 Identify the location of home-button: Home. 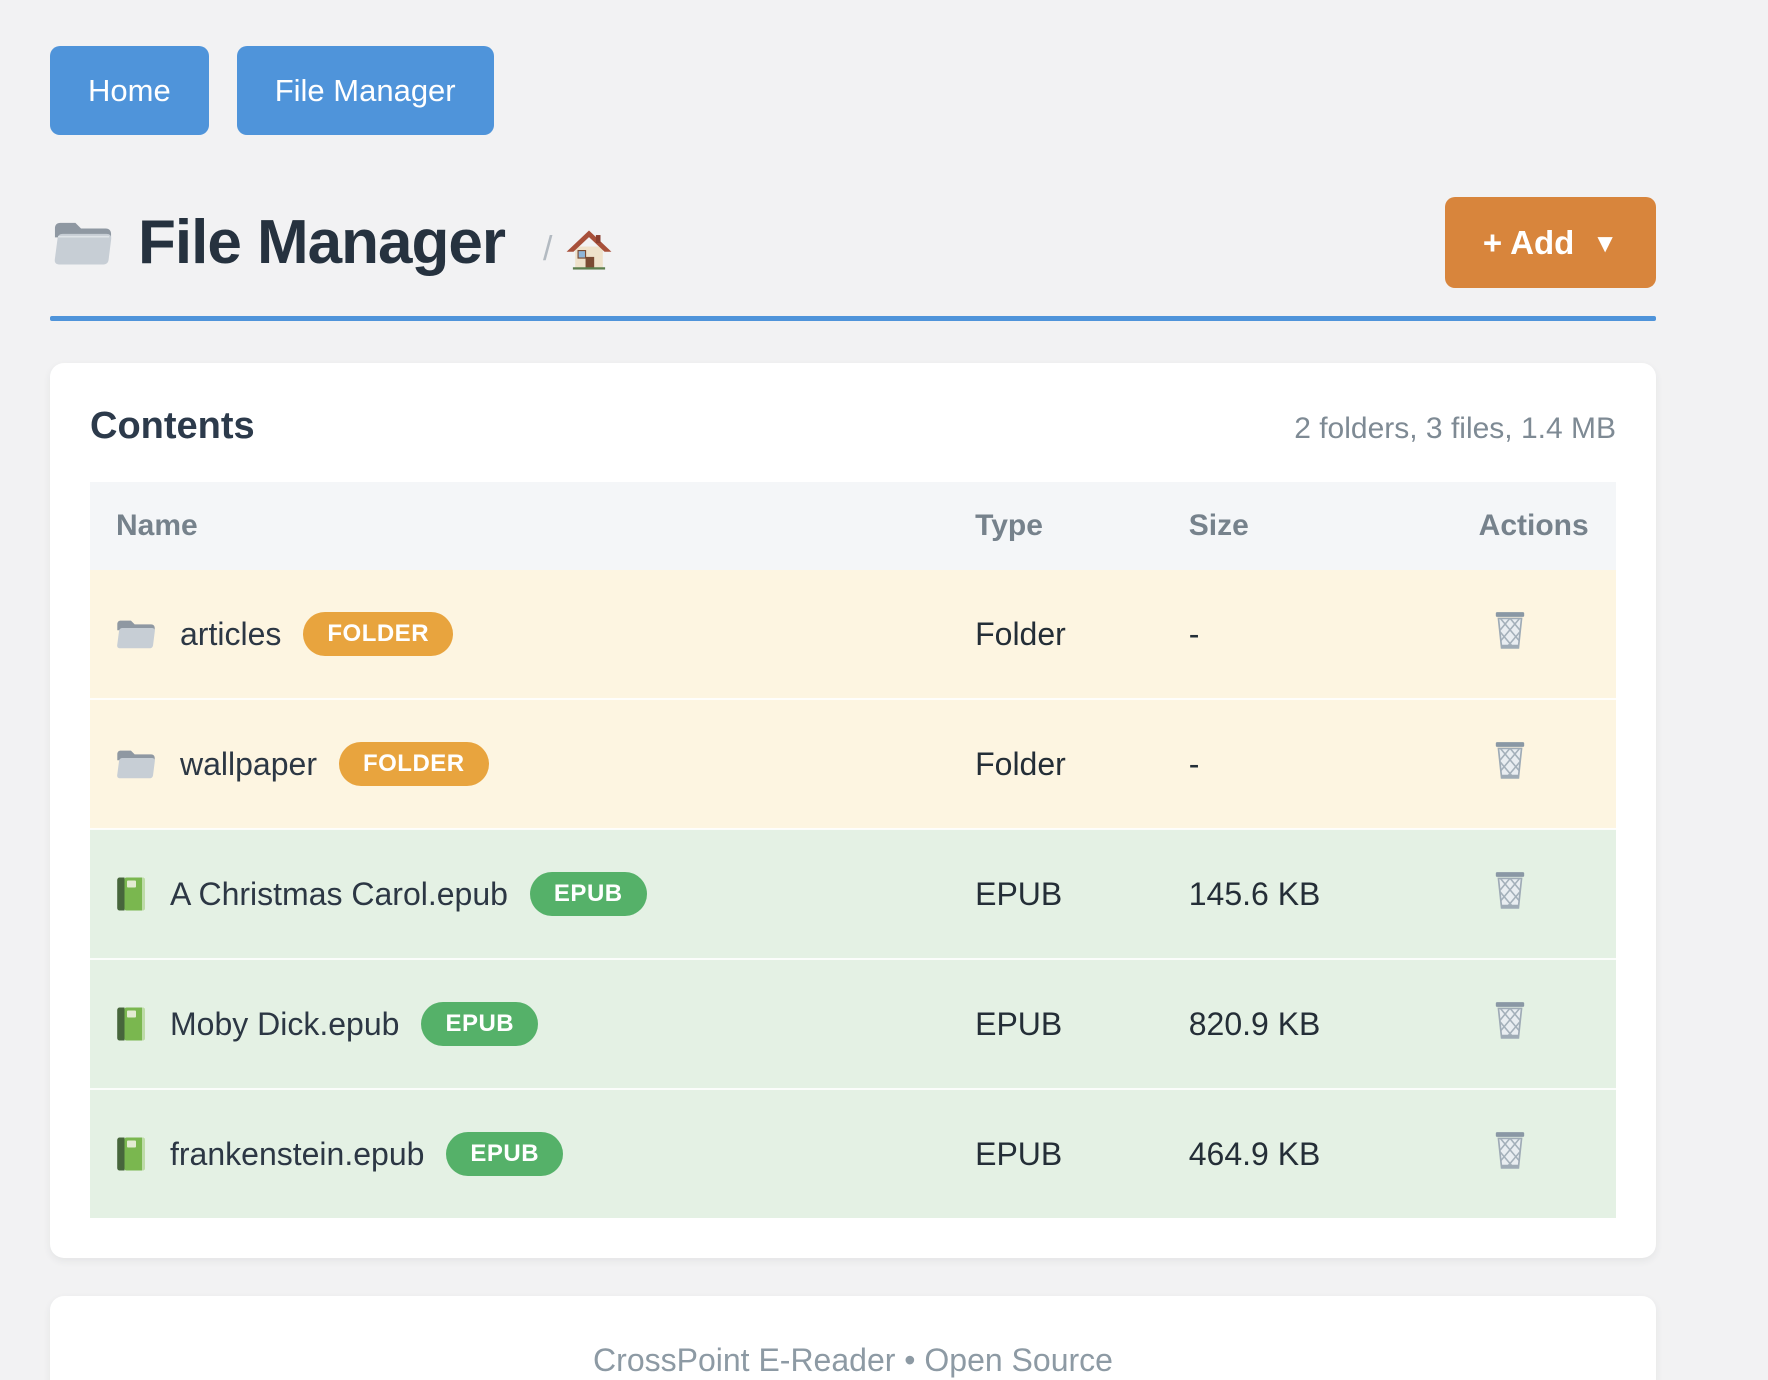
(129, 90).